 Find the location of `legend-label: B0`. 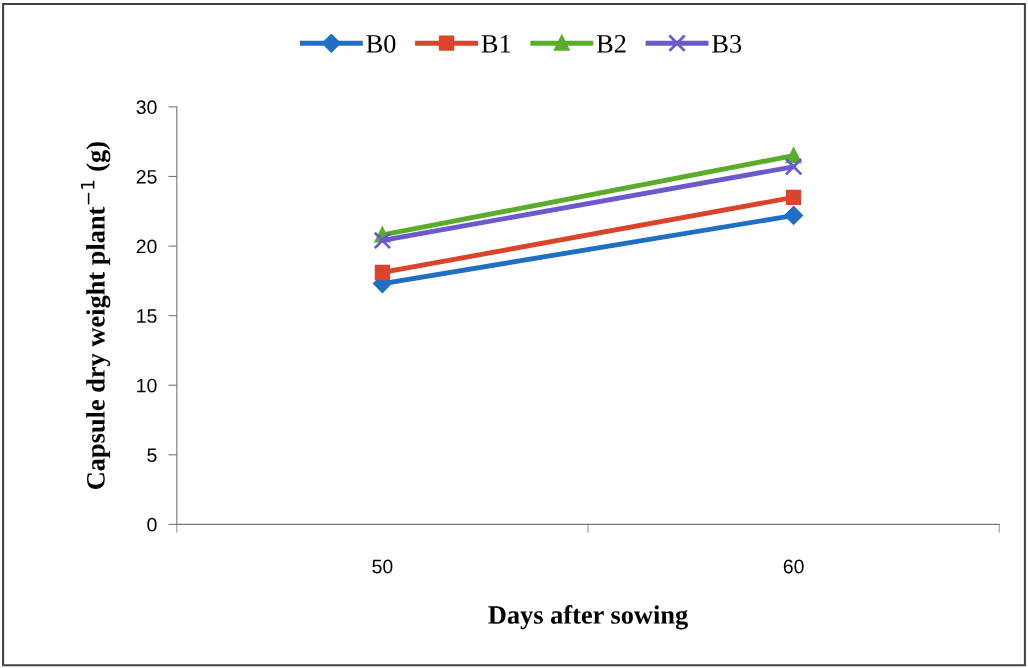

legend-label: B0 is located at coordinates (381, 43).